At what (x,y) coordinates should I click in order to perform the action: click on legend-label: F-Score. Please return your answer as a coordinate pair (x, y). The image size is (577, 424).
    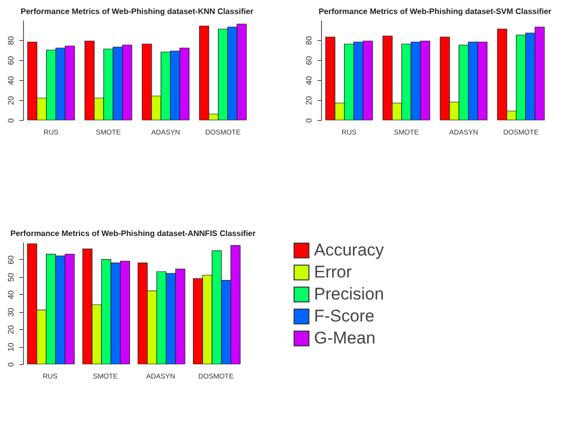
    Looking at the image, I should click on (344, 316).